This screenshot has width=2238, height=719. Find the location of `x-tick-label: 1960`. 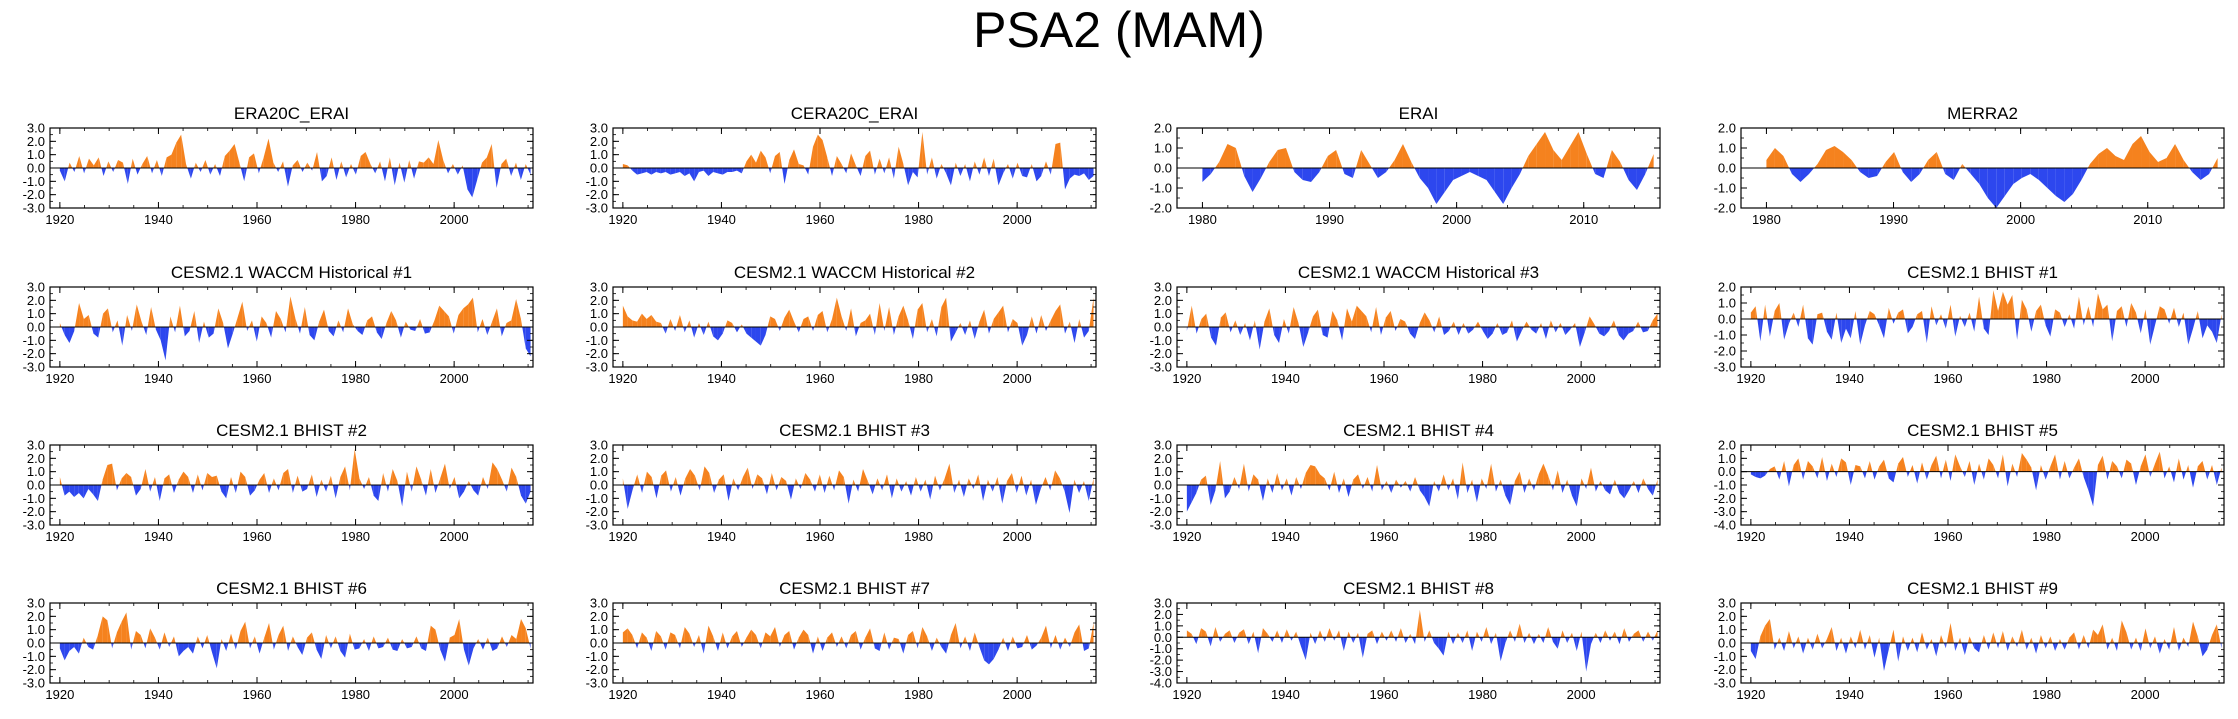

x-tick-label: 1960 is located at coordinates (820, 219).